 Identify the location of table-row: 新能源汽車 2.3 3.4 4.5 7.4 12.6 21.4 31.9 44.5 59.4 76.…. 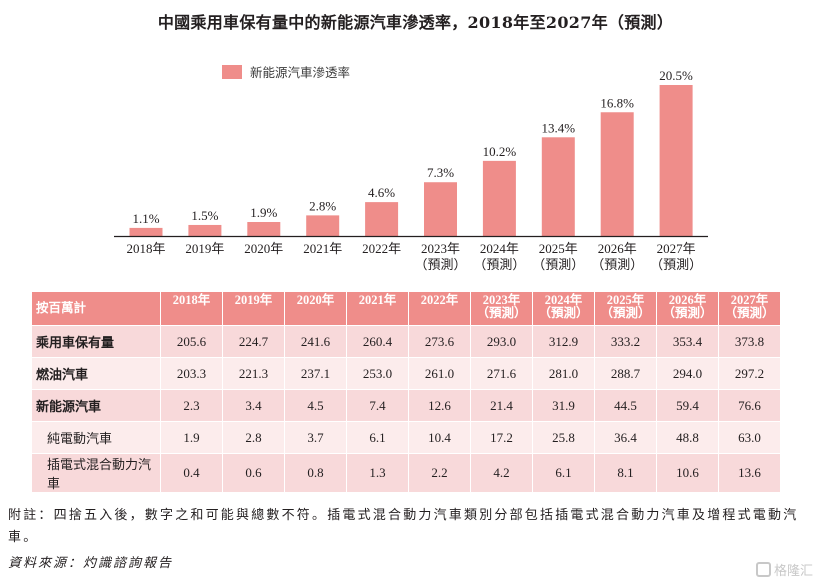
(406, 405).